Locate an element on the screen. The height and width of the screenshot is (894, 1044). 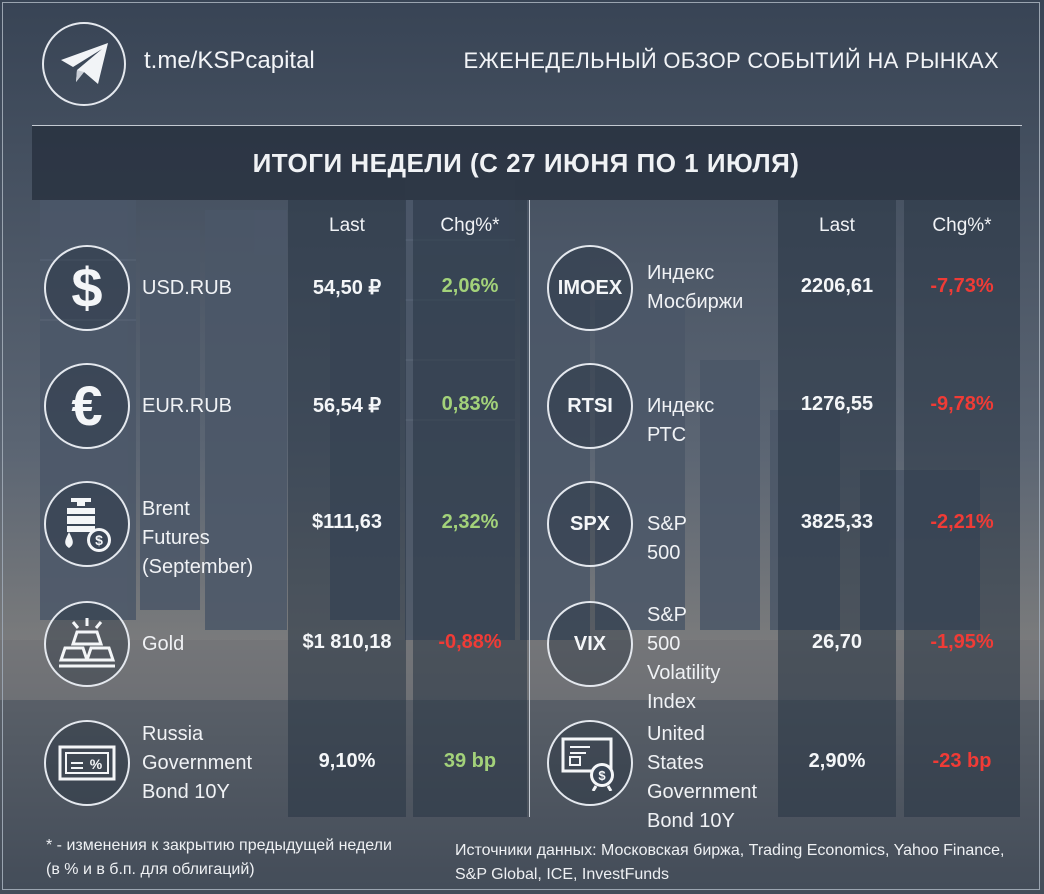
change-value: 2,32% is located at coordinates (470, 522).